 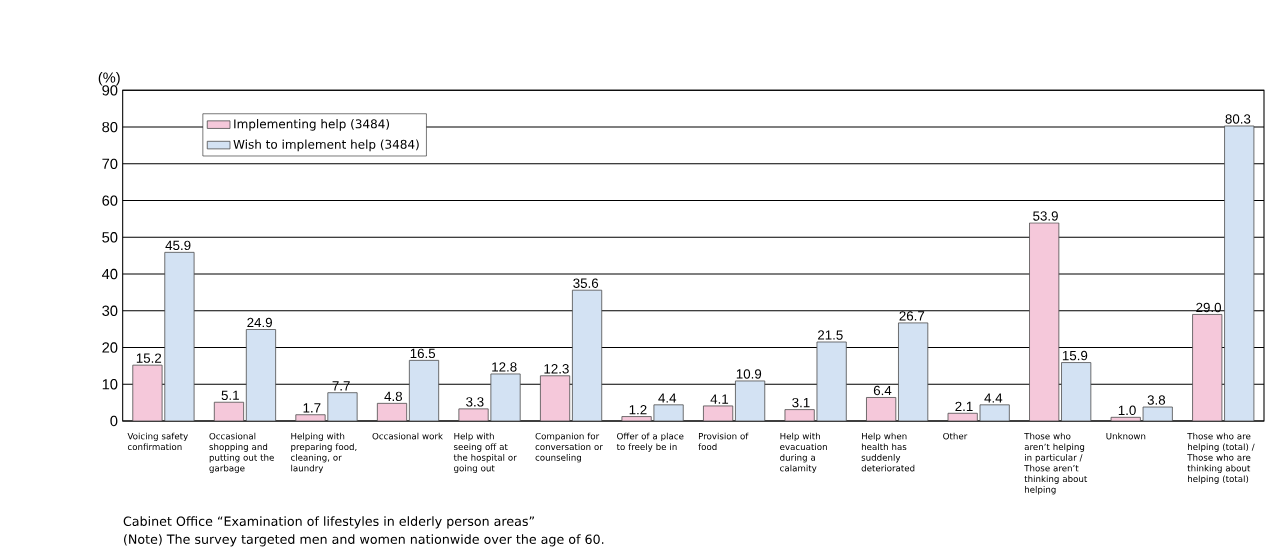 What do you see at coordinates (109, 274) in the screenshot?
I see `y-tick-label: 40` at bounding box center [109, 274].